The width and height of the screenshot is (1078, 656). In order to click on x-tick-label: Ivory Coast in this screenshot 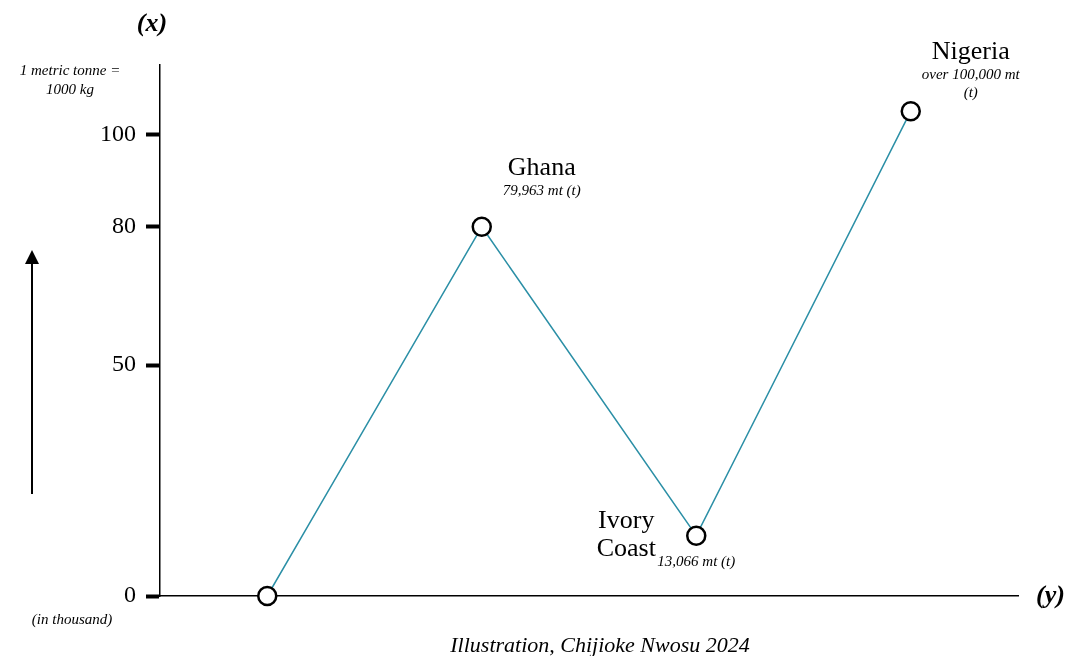, I will do `click(626, 533)`.